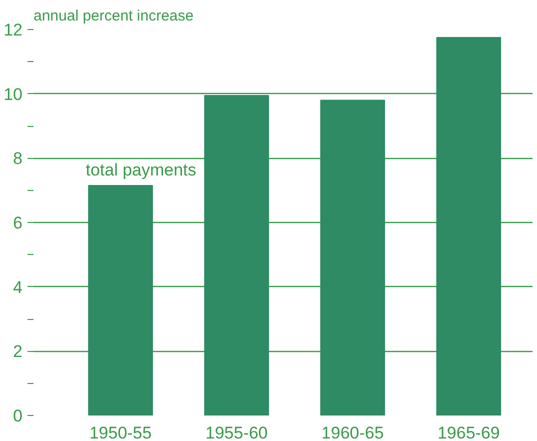  Describe the element at coordinates (13, 30) in the screenshot. I see `y-tick-label: 12` at that location.